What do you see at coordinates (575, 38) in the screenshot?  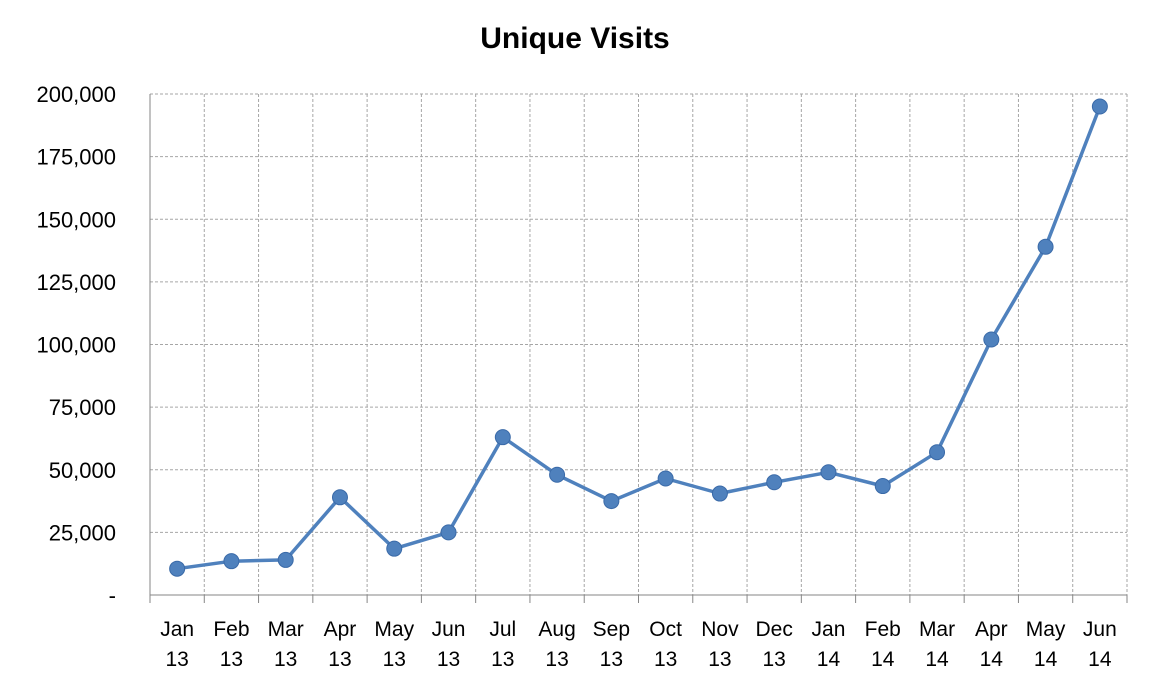 I see `chart-title: Unique Visits` at bounding box center [575, 38].